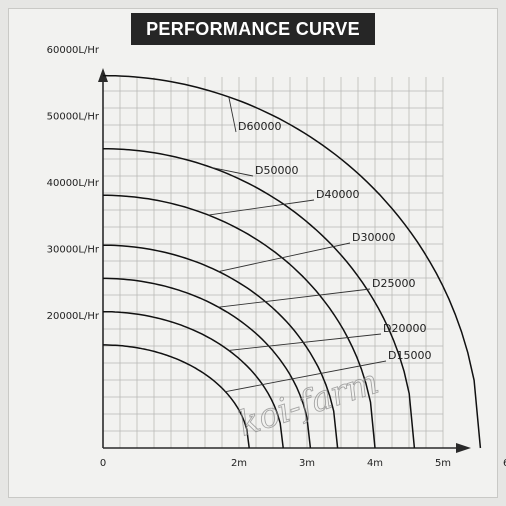  What do you see at coordinates (176, 396) in the screenshot?
I see `curve-D15000` at bounding box center [176, 396].